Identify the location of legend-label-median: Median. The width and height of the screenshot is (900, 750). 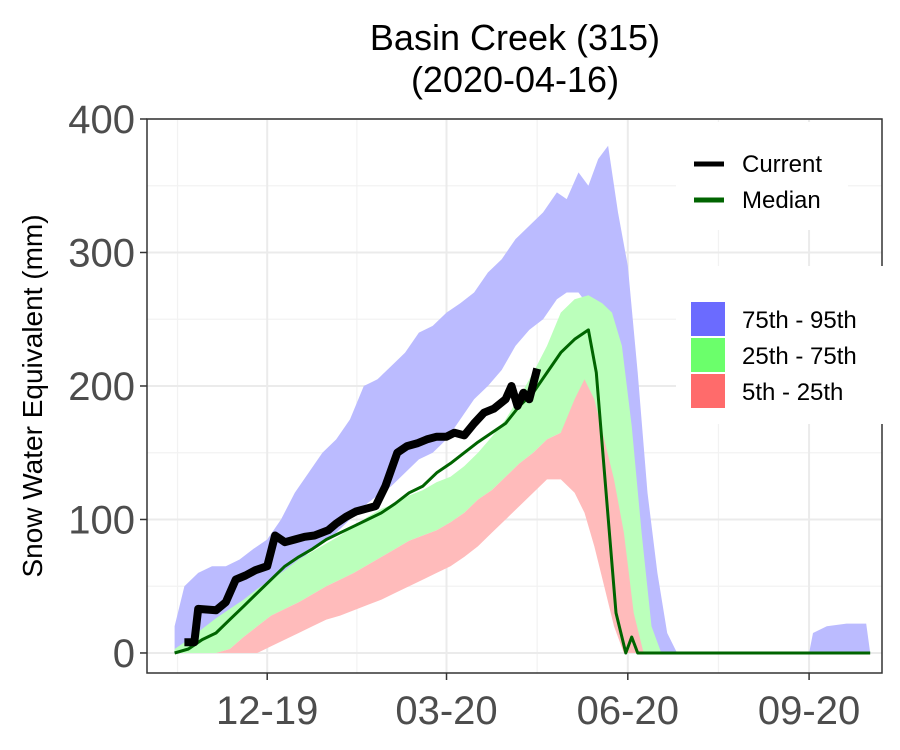
(781, 200).